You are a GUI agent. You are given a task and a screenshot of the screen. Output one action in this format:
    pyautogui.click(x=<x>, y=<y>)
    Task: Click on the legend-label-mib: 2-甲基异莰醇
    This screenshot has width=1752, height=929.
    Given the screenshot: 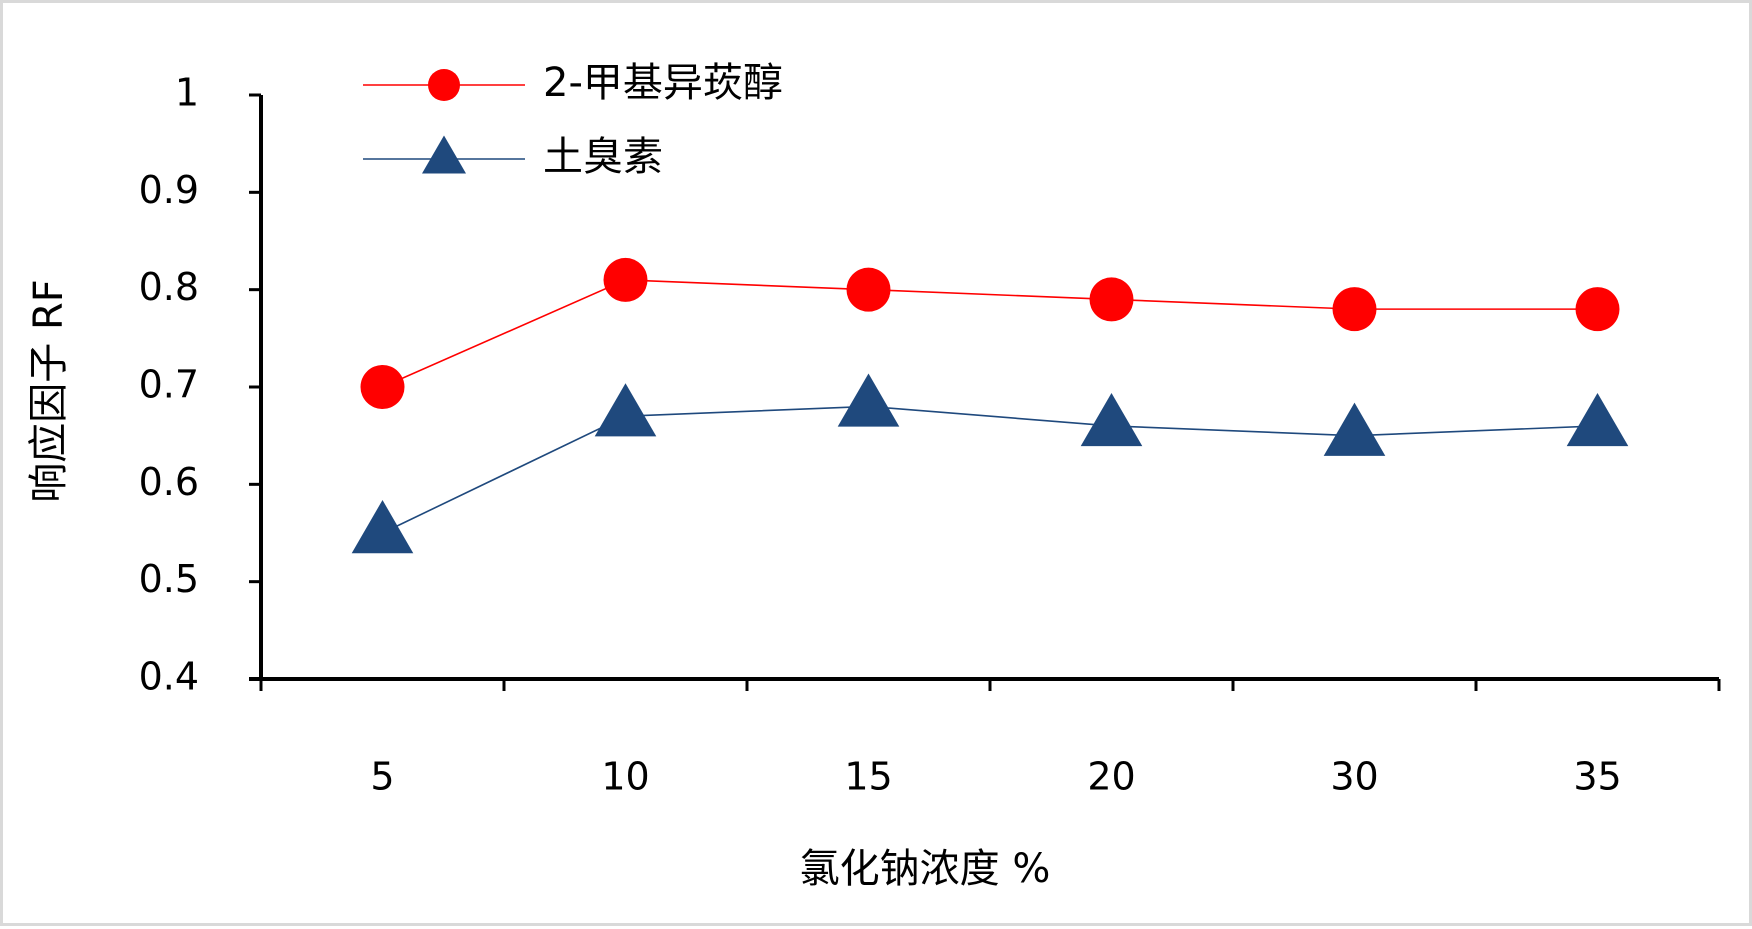 What is the action you would take?
    pyautogui.click(x=663, y=83)
    